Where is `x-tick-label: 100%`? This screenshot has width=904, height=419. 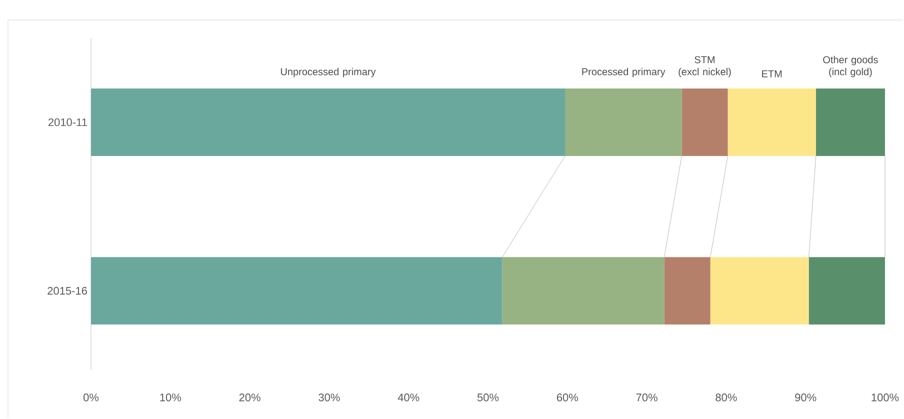 x-tick-label: 100% is located at coordinates (885, 398).